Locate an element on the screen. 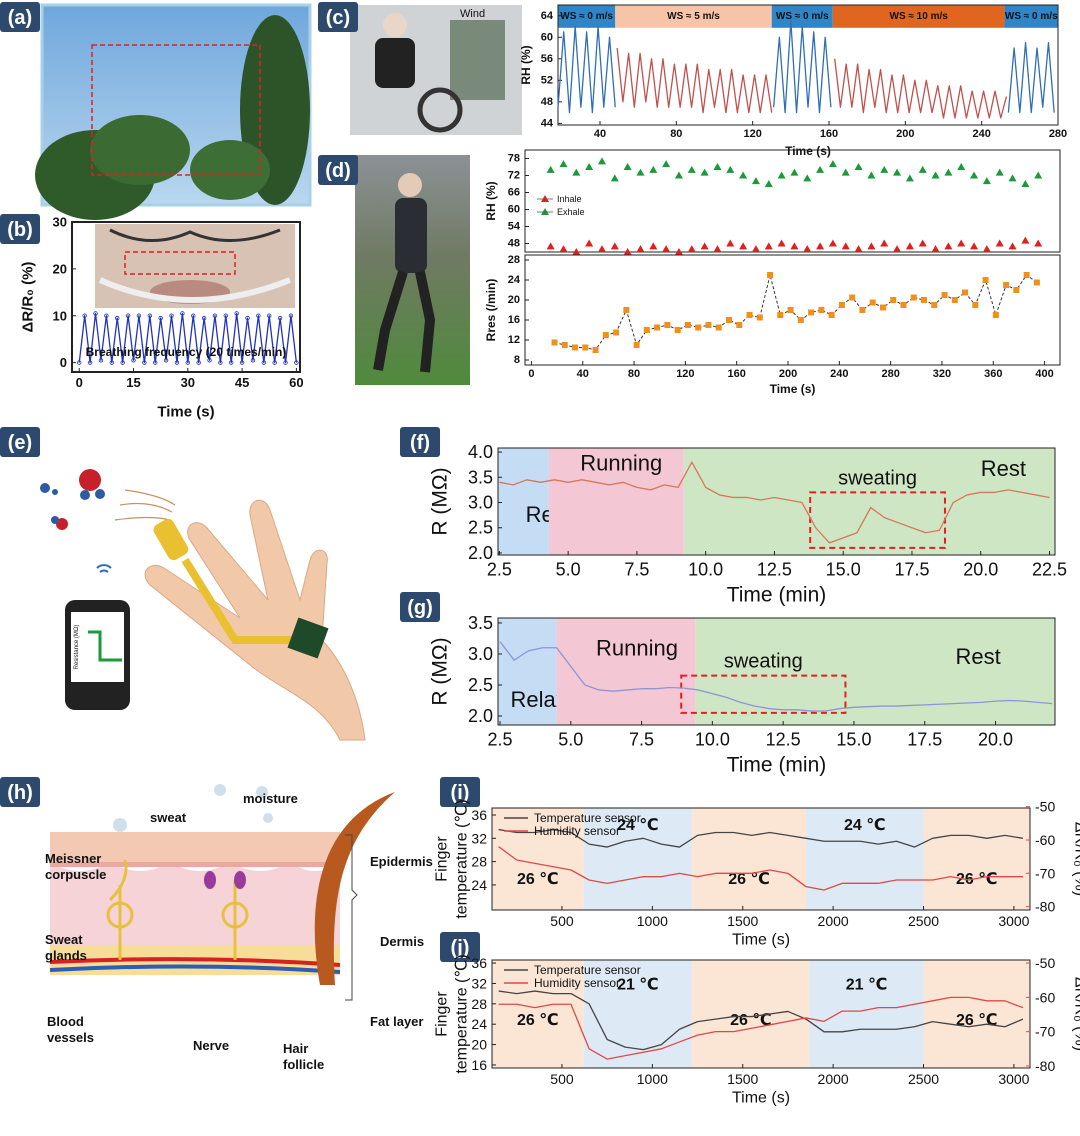 The width and height of the screenshot is (1080, 1136). skin-label: Nerve is located at coordinates (211, 1045).